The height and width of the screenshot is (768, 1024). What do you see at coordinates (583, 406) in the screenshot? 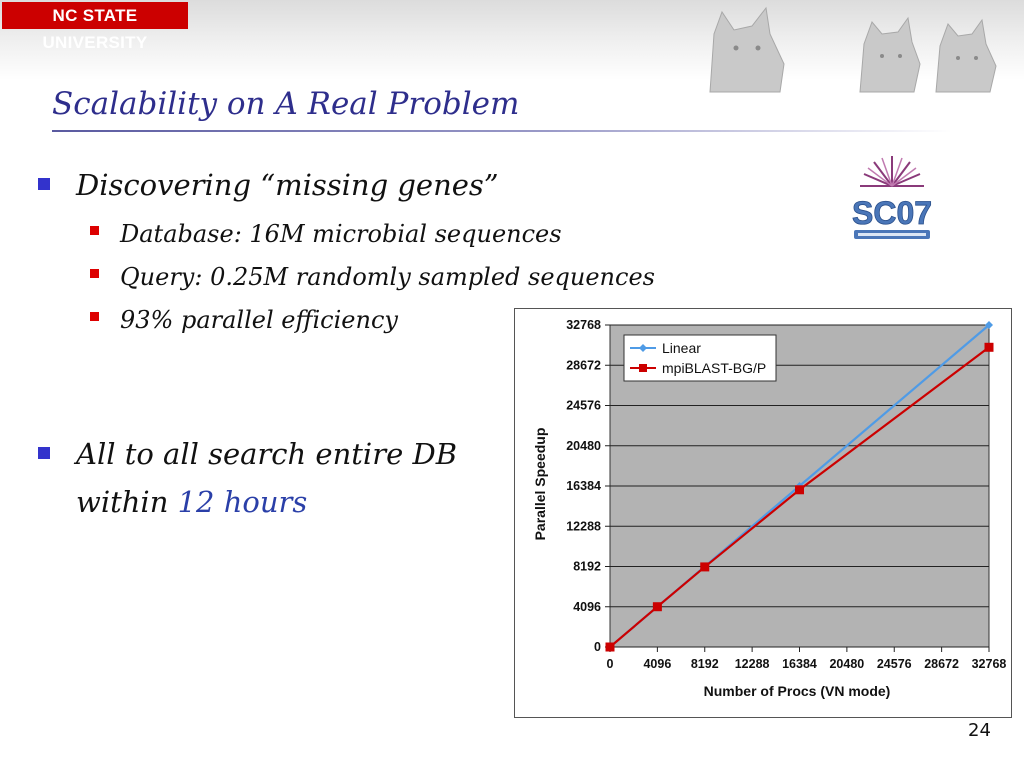
I see `y-tick-label-6: 24576` at bounding box center [583, 406].